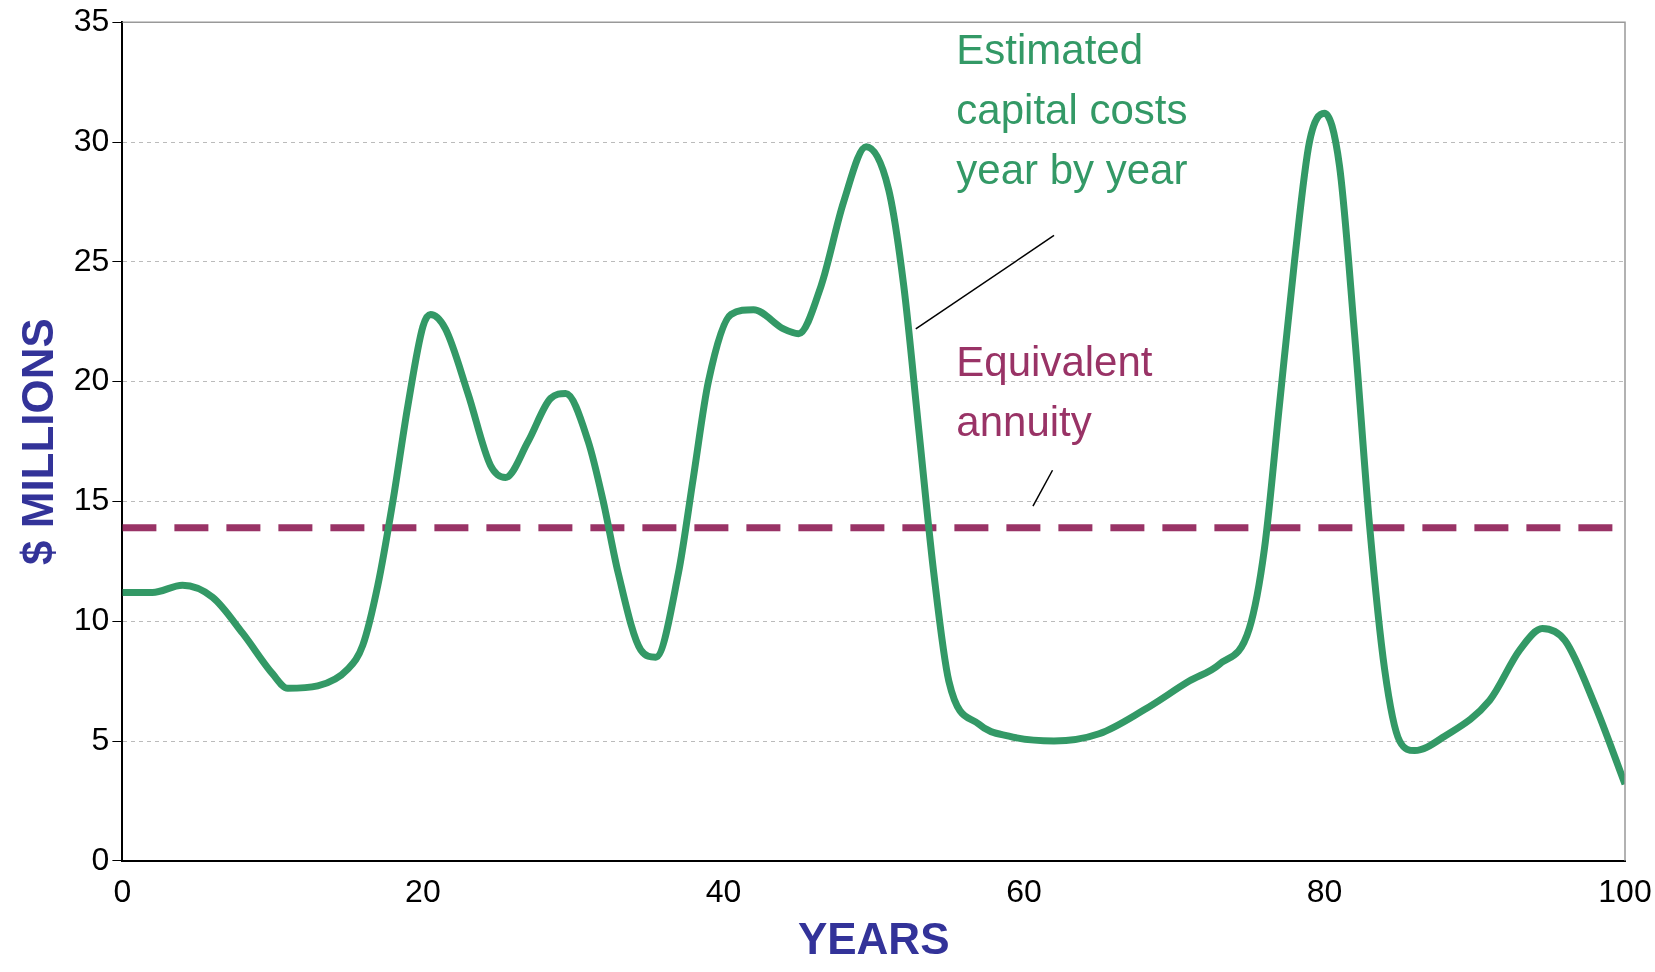  What do you see at coordinates (91, 20) in the screenshot?
I see `y-tick-label: 35` at bounding box center [91, 20].